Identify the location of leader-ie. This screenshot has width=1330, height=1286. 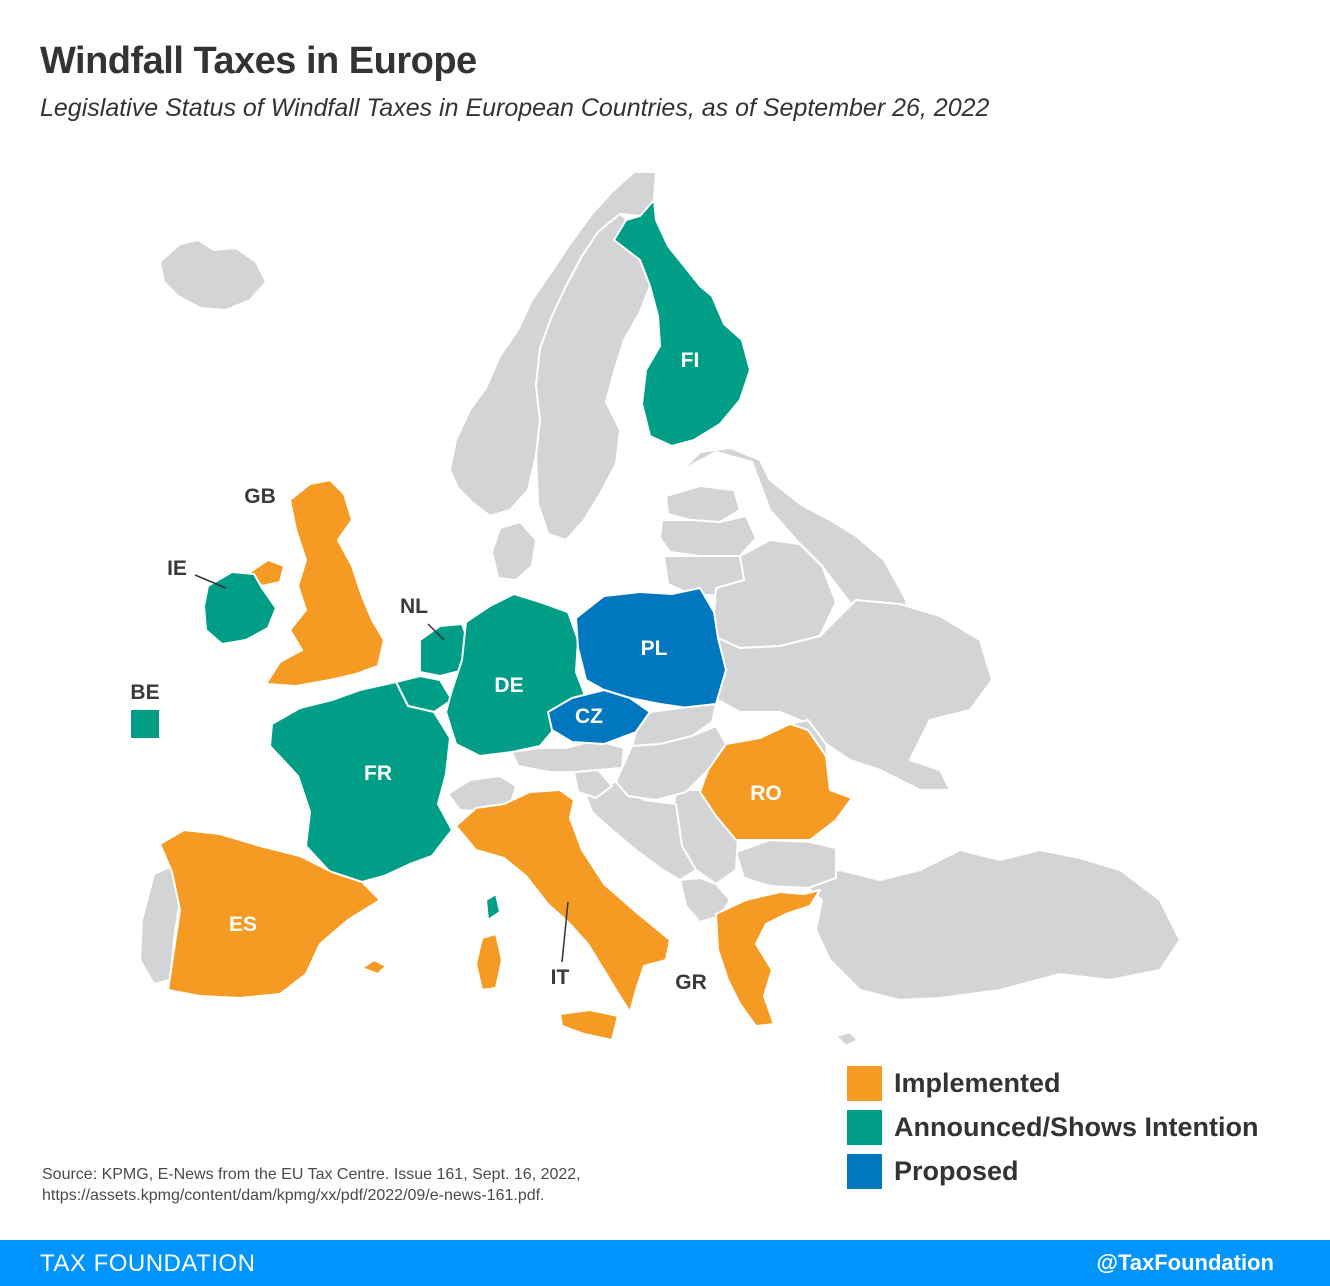
(210, 581).